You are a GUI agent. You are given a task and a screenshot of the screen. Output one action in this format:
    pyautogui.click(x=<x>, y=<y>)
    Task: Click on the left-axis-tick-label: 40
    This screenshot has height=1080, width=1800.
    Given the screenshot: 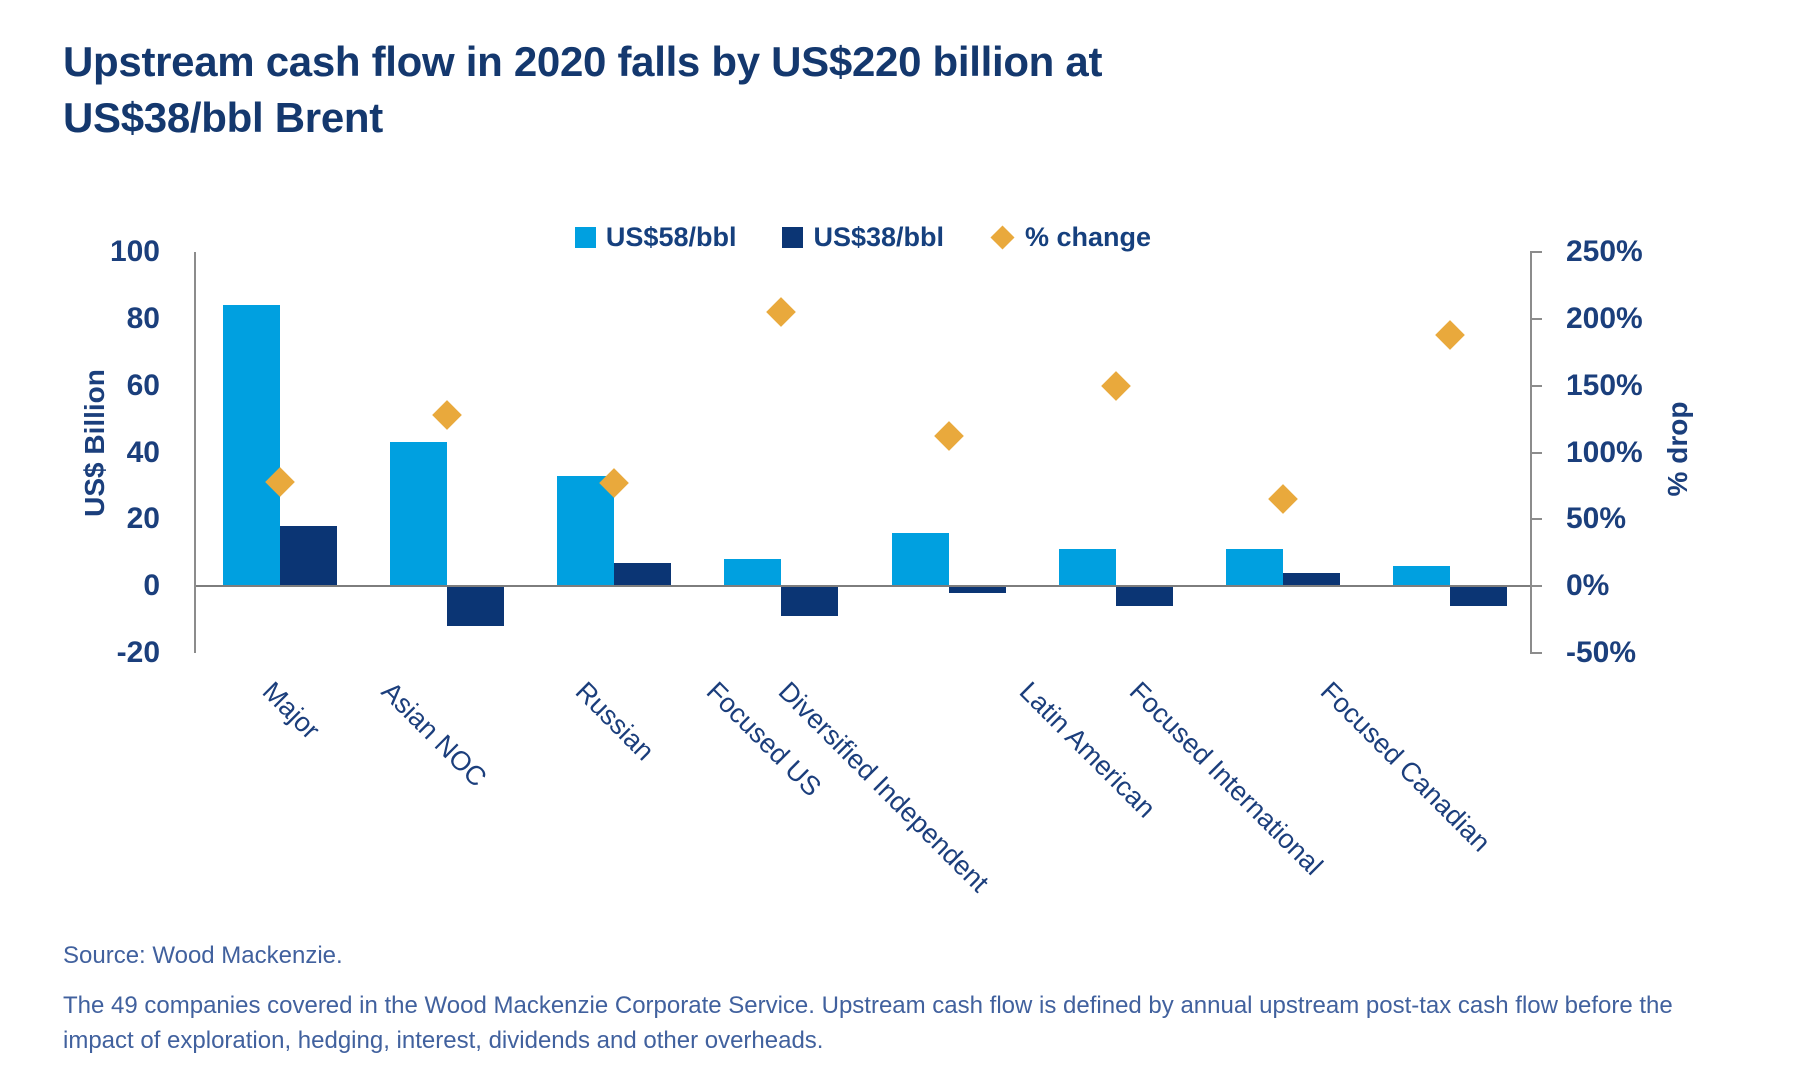 What is the action you would take?
    pyautogui.click(x=143, y=452)
    